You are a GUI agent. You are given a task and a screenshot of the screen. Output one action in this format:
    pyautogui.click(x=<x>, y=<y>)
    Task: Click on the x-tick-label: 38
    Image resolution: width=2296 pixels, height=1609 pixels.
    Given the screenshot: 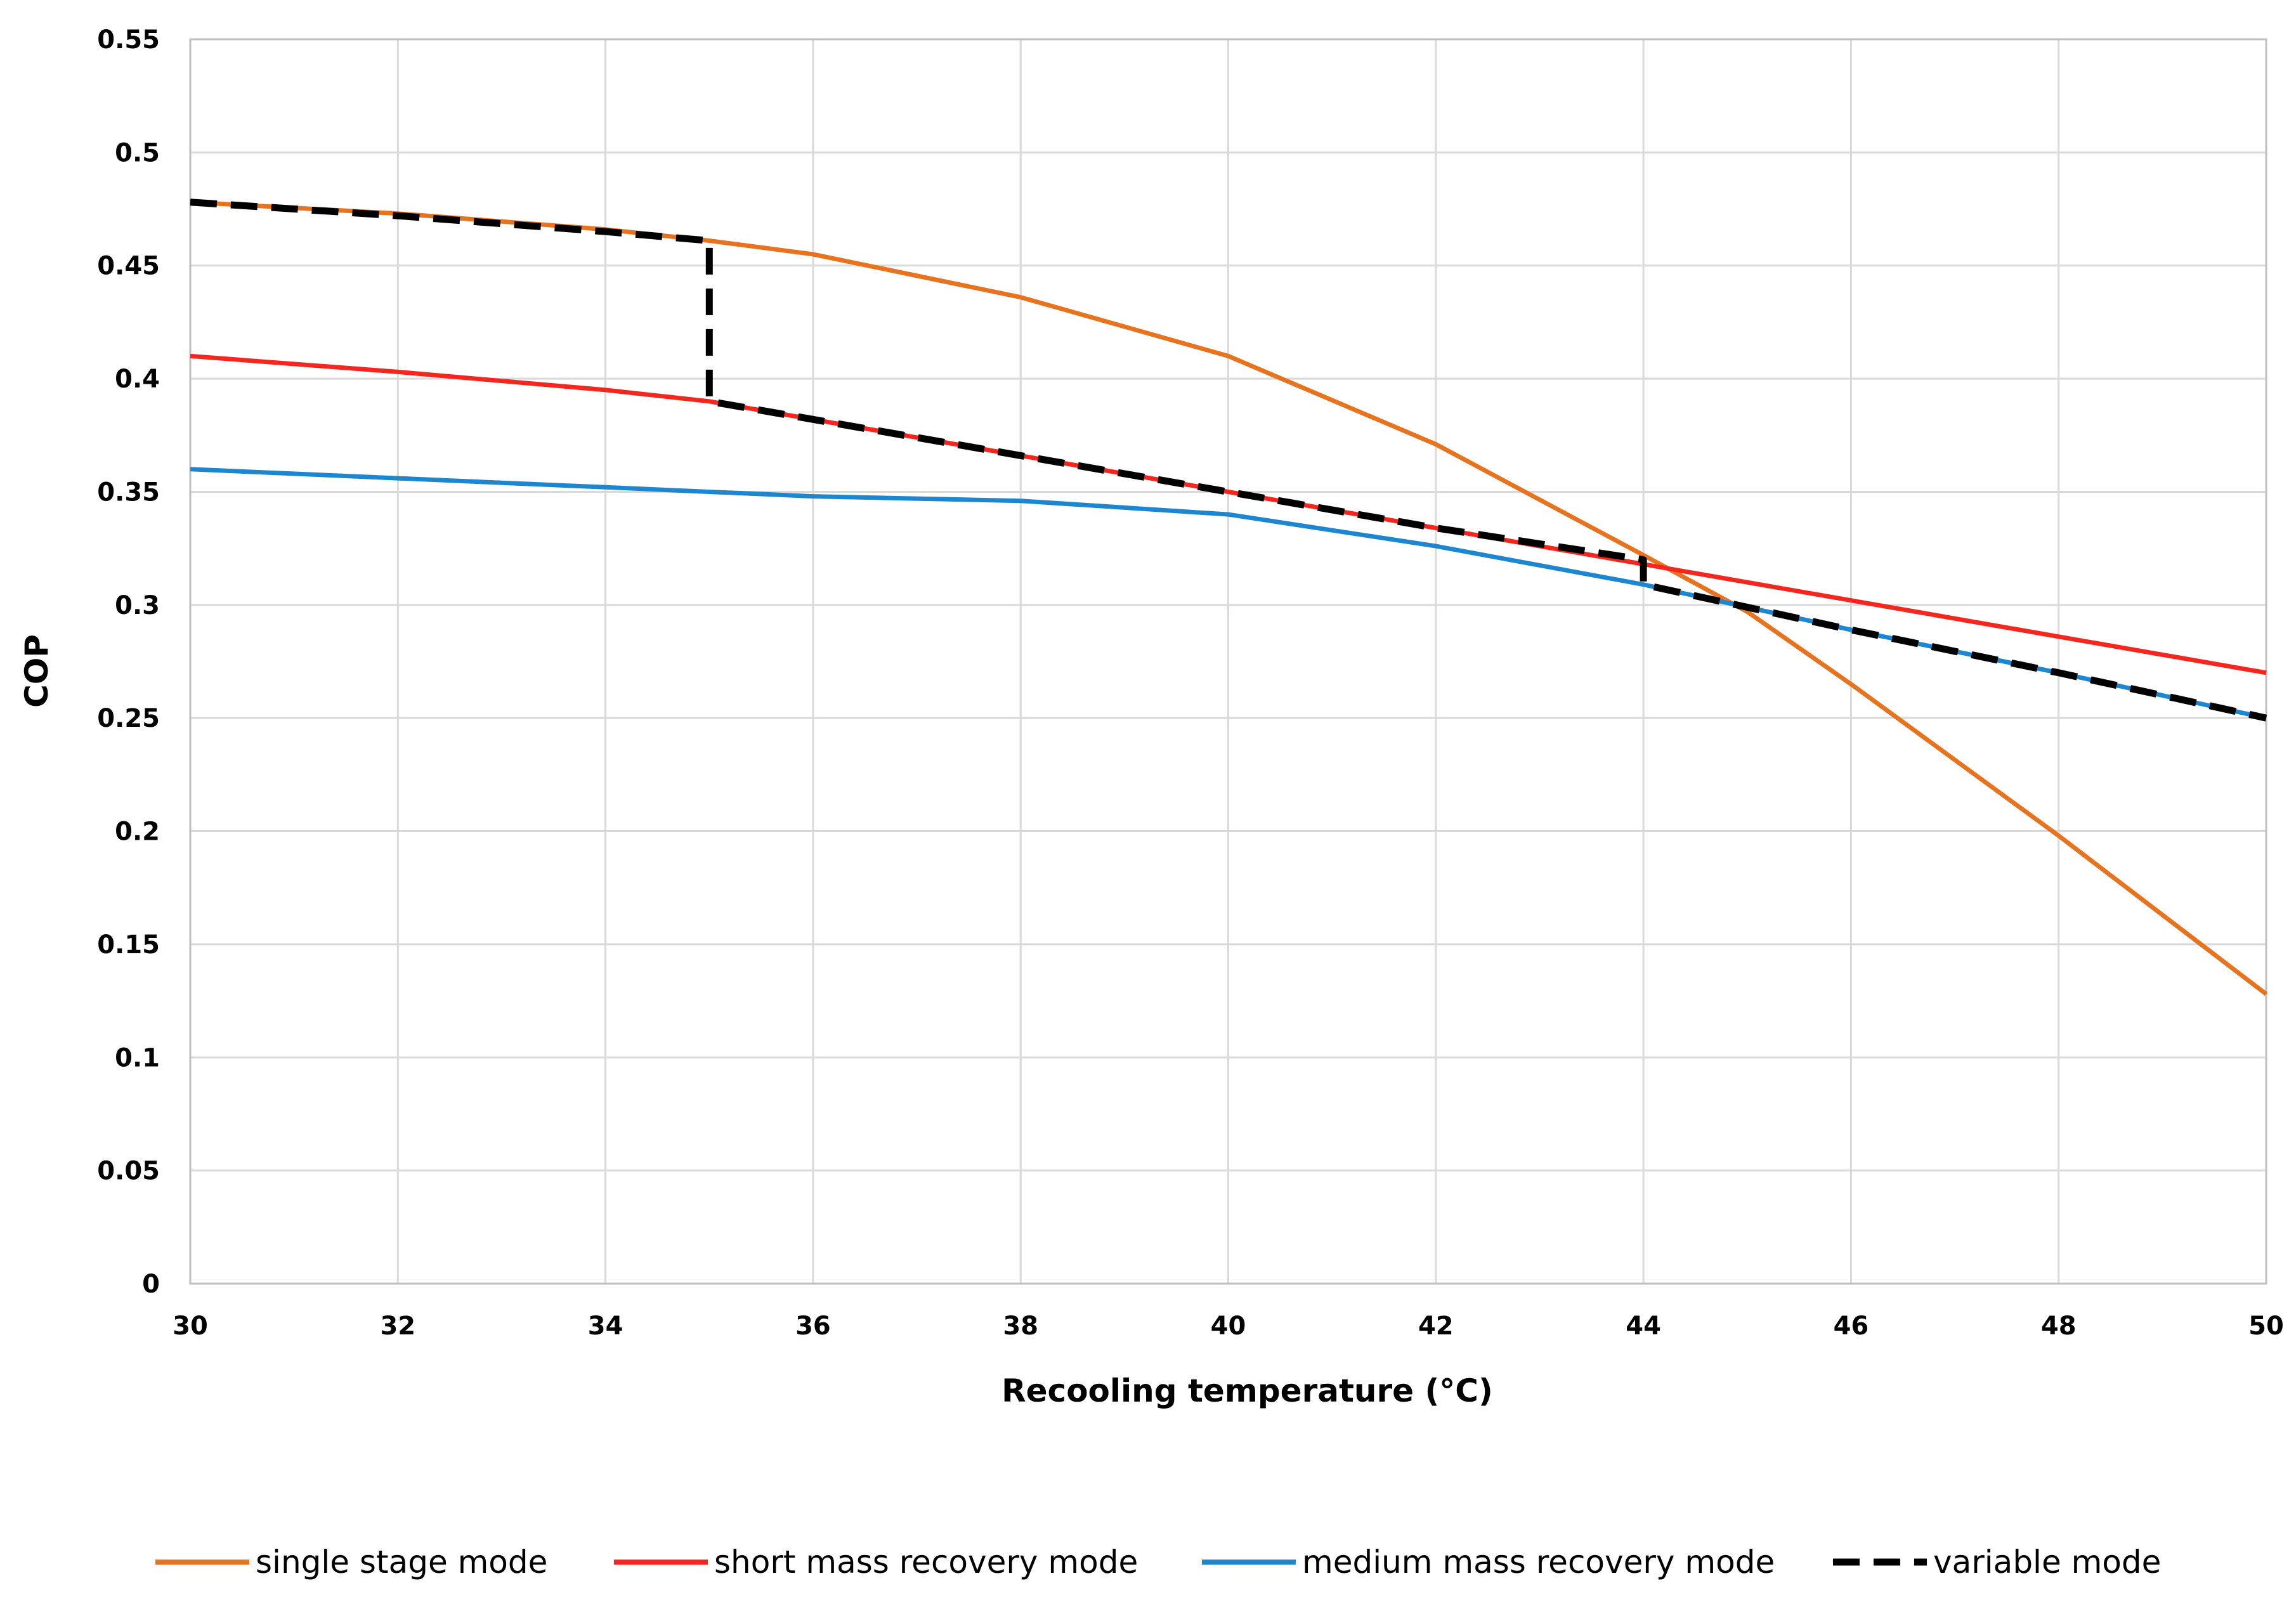 What is the action you would take?
    pyautogui.click(x=1021, y=1326)
    